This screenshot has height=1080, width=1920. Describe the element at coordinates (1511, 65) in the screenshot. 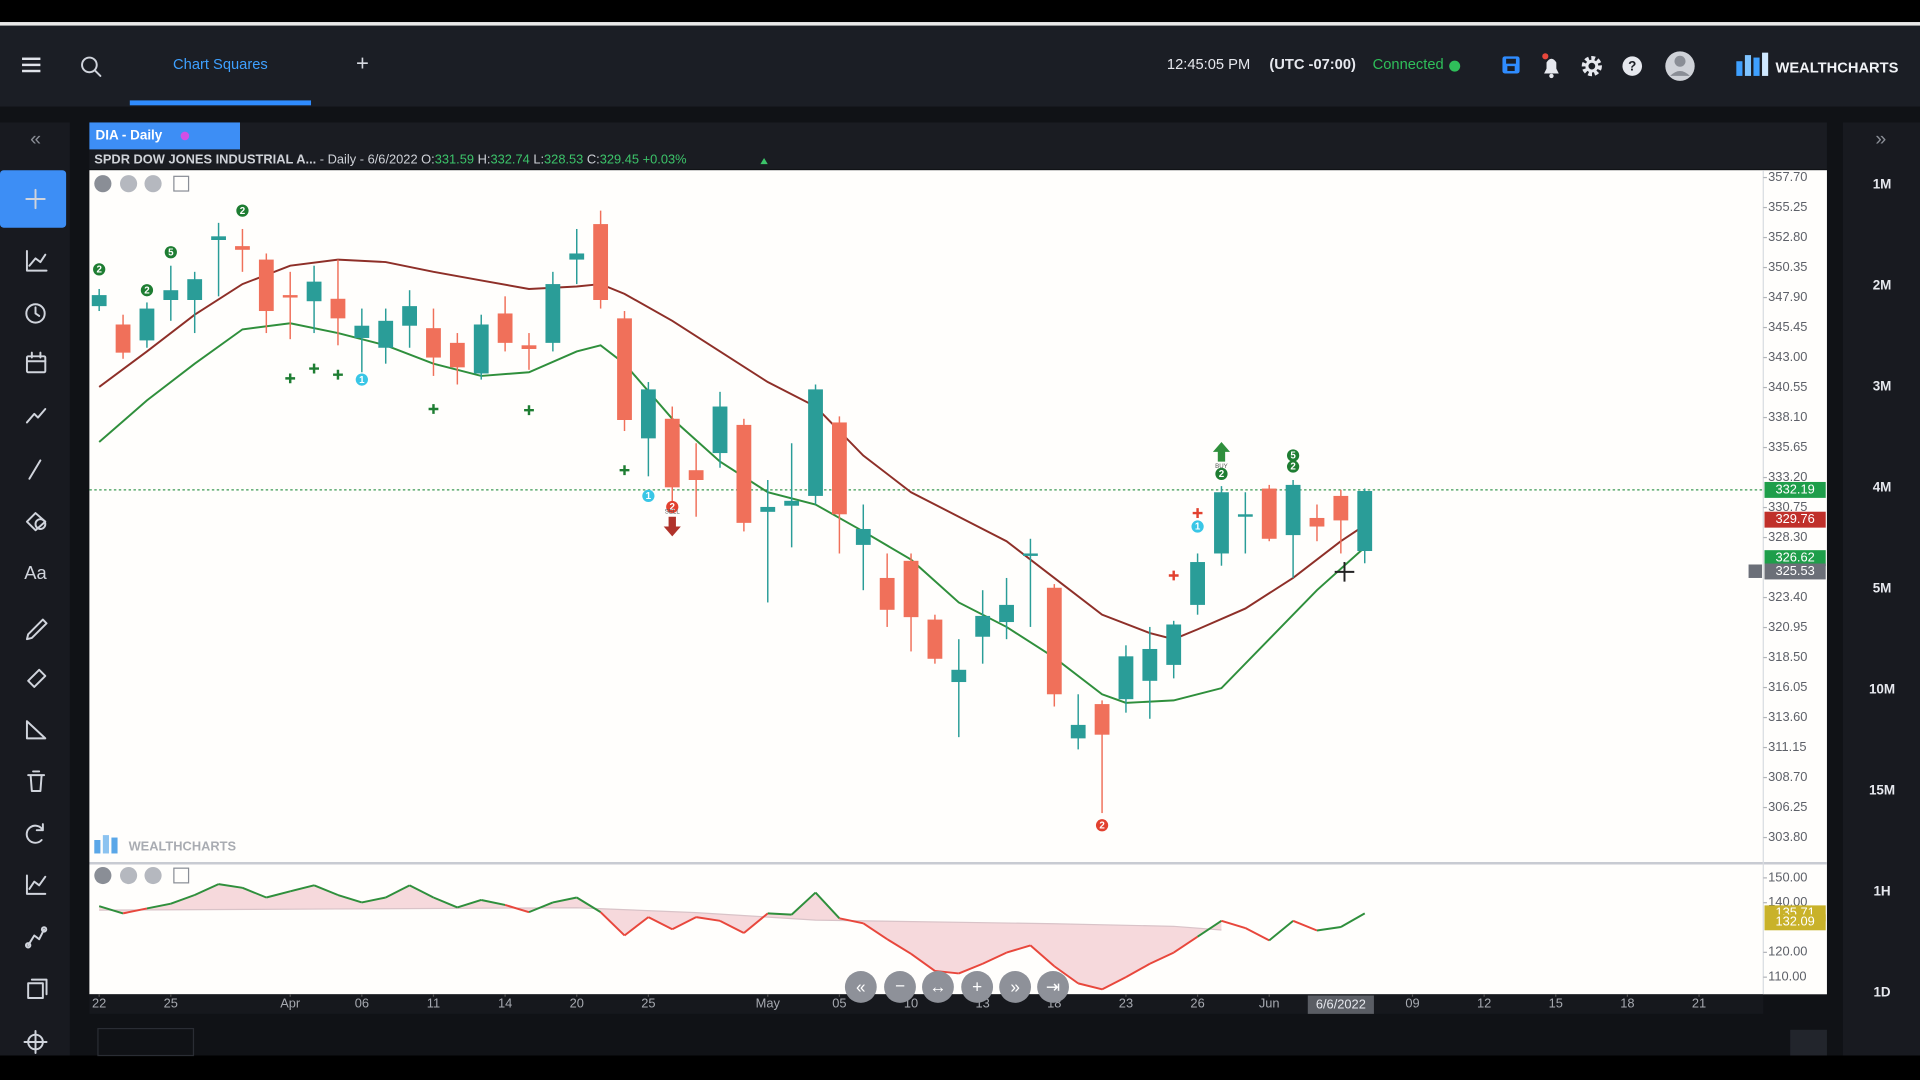

I see `save-button` at that location.